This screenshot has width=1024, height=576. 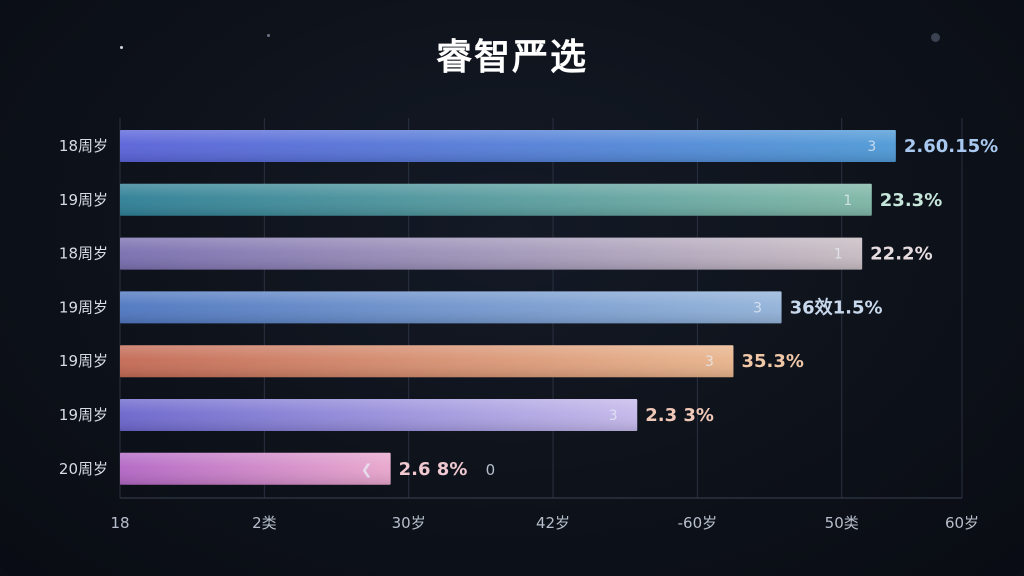 What do you see at coordinates (679, 415) in the screenshot?
I see `bar-value-label: 2.3 3%` at bounding box center [679, 415].